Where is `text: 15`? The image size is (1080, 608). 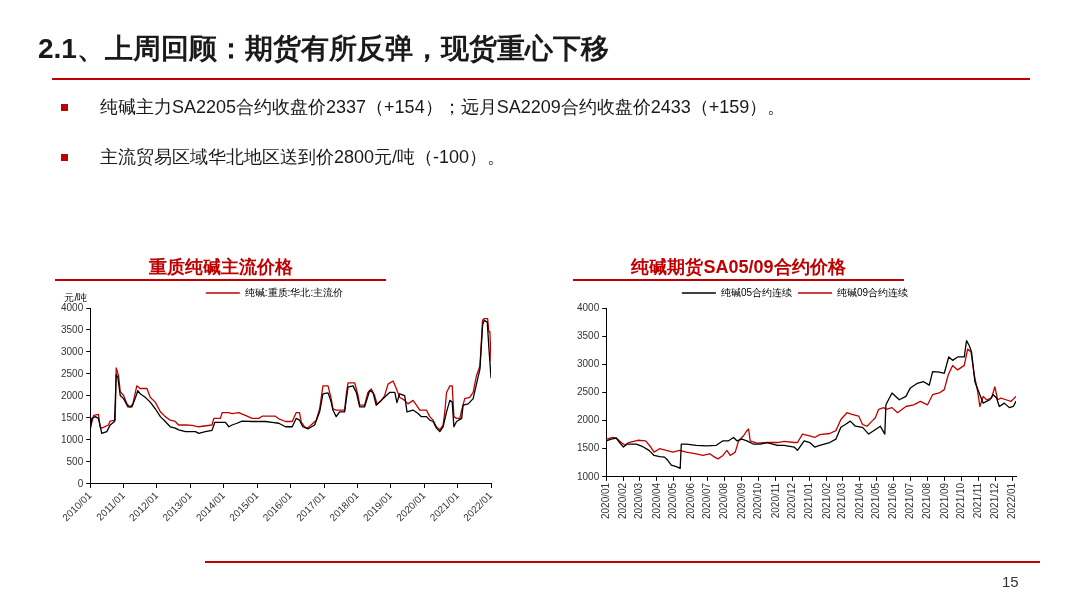
text: 15 is located at coordinates (1010, 582).